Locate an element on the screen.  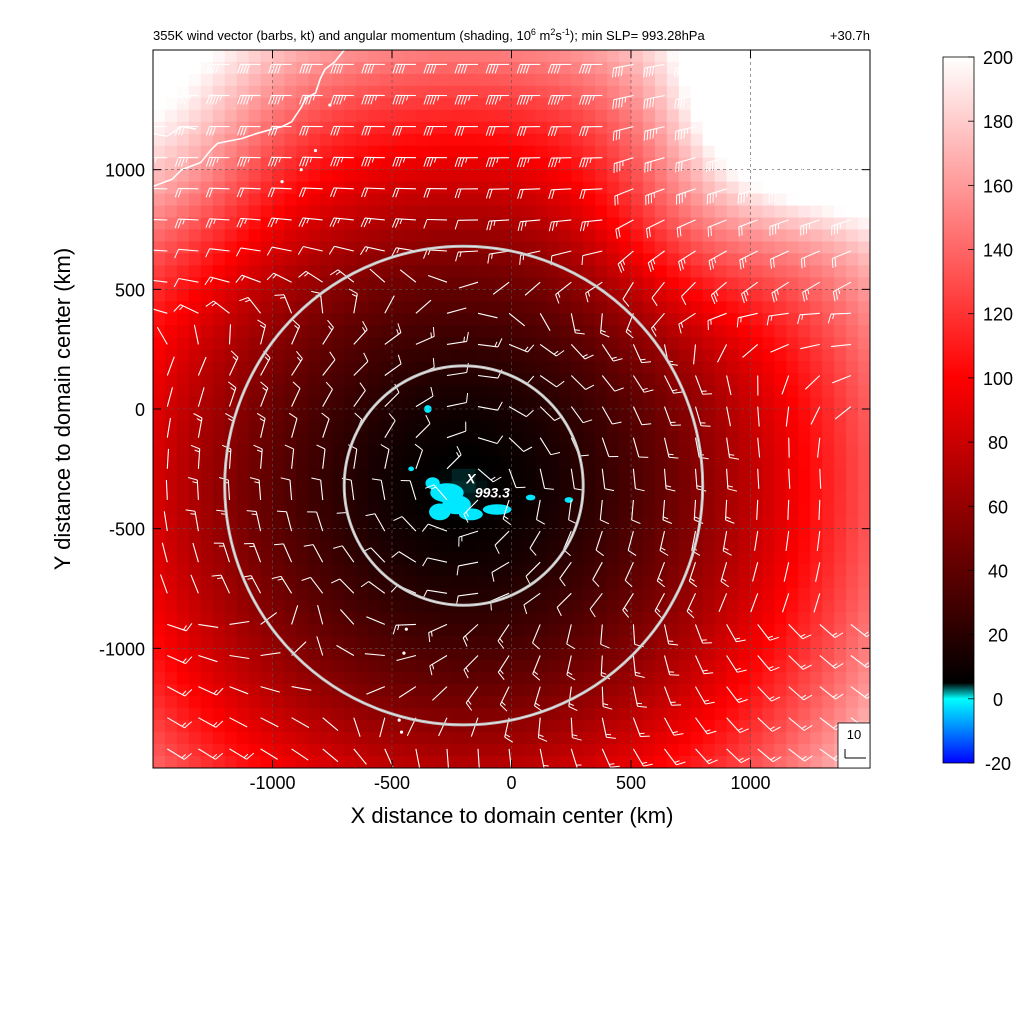
island is located at coordinates (406, 629).